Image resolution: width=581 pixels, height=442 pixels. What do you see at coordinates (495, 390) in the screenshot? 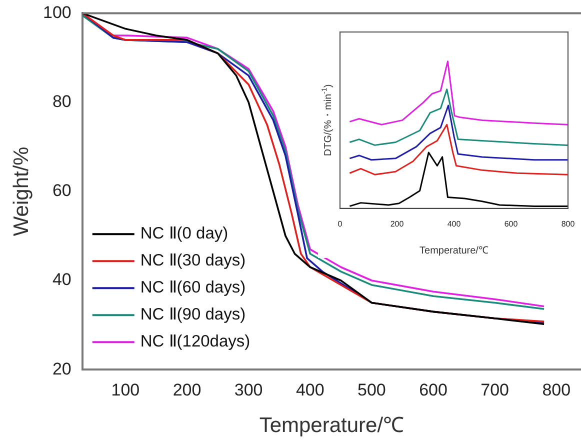
I see `x-tick-label: 700` at bounding box center [495, 390].